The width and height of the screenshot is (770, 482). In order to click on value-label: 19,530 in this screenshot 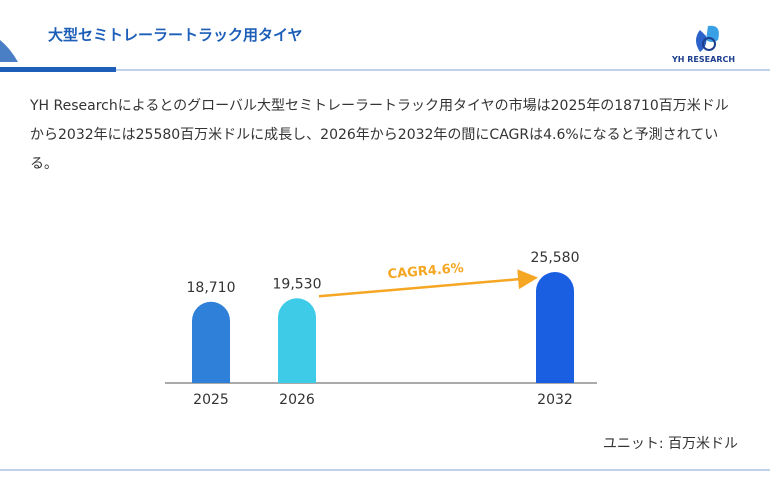, I will do `click(297, 284)`.